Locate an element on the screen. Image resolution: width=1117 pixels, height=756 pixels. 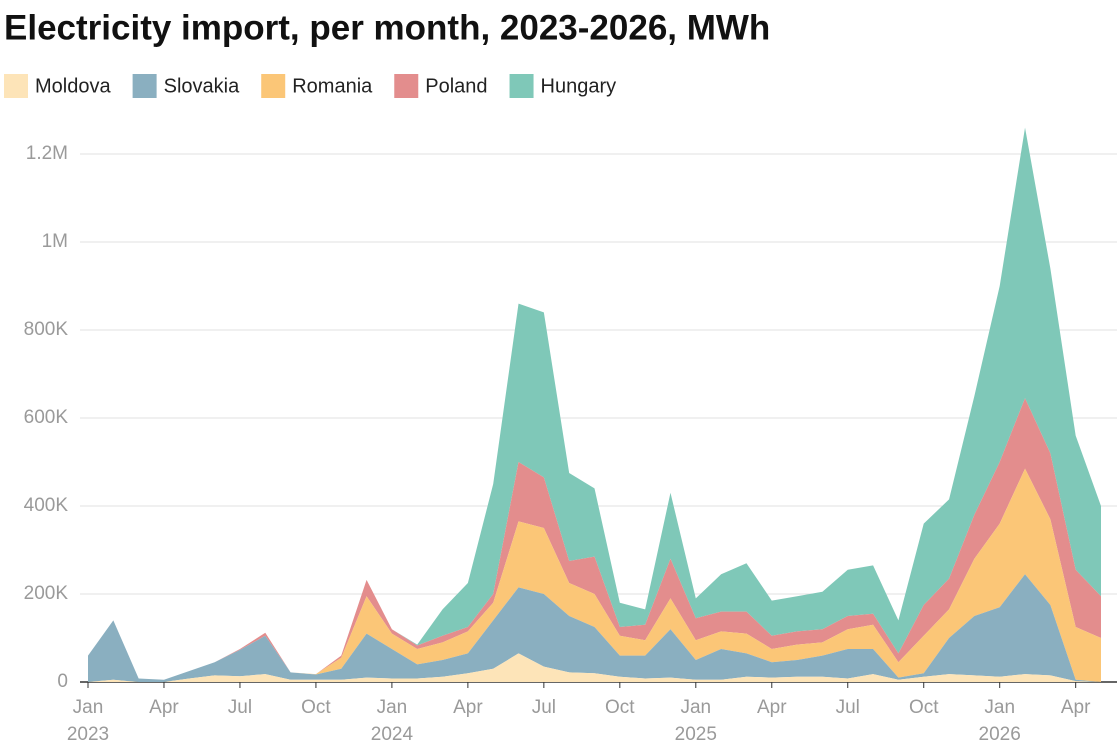
y-tick-label: 0 is located at coordinates (62, 681).